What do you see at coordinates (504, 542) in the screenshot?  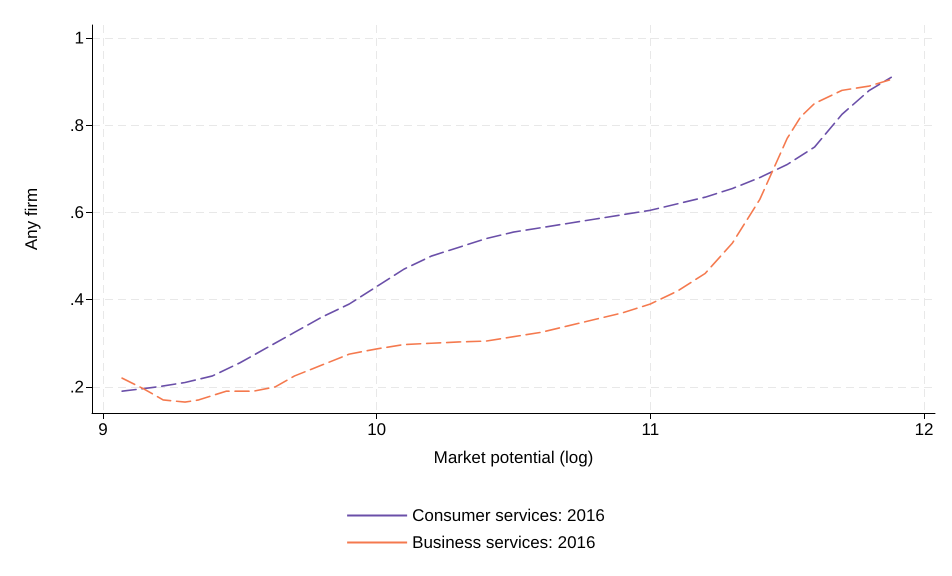 I see `legend-label: Business services: 2016` at bounding box center [504, 542].